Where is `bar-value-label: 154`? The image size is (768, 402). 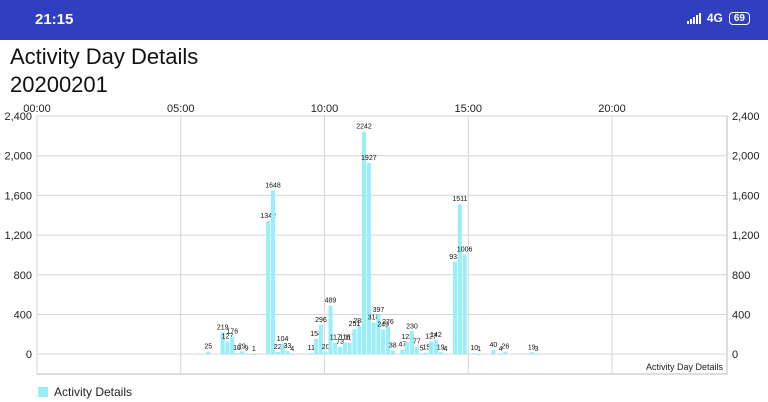 bar-value-label: 154 is located at coordinates (316, 334).